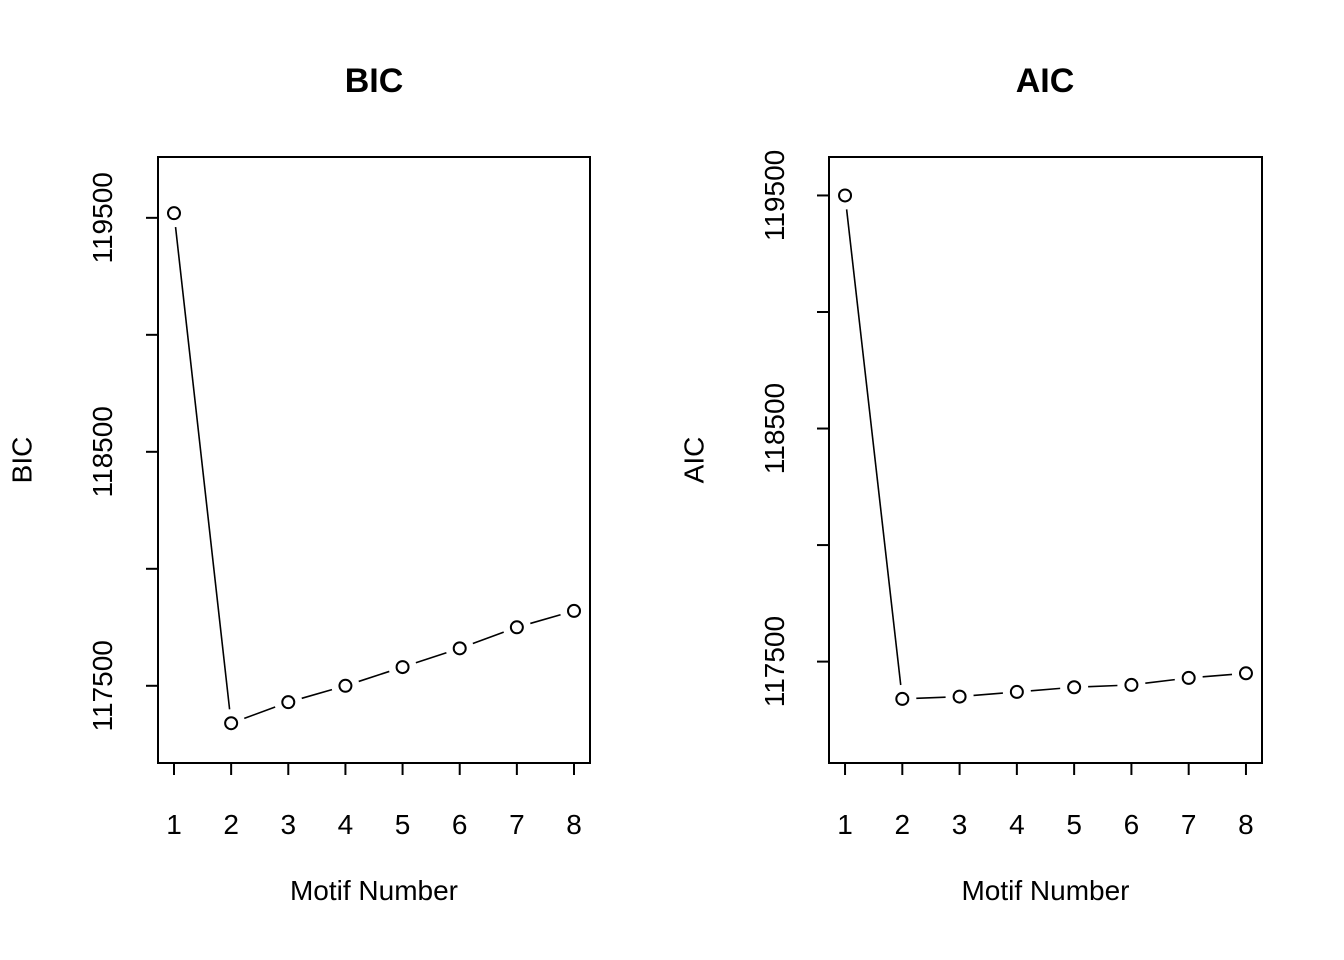 This screenshot has height=960, width=1344. What do you see at coordinates (102, 451) in the screenshot?
I see `bic-y-tick-label: 118500` at bounding box center [102, 451].